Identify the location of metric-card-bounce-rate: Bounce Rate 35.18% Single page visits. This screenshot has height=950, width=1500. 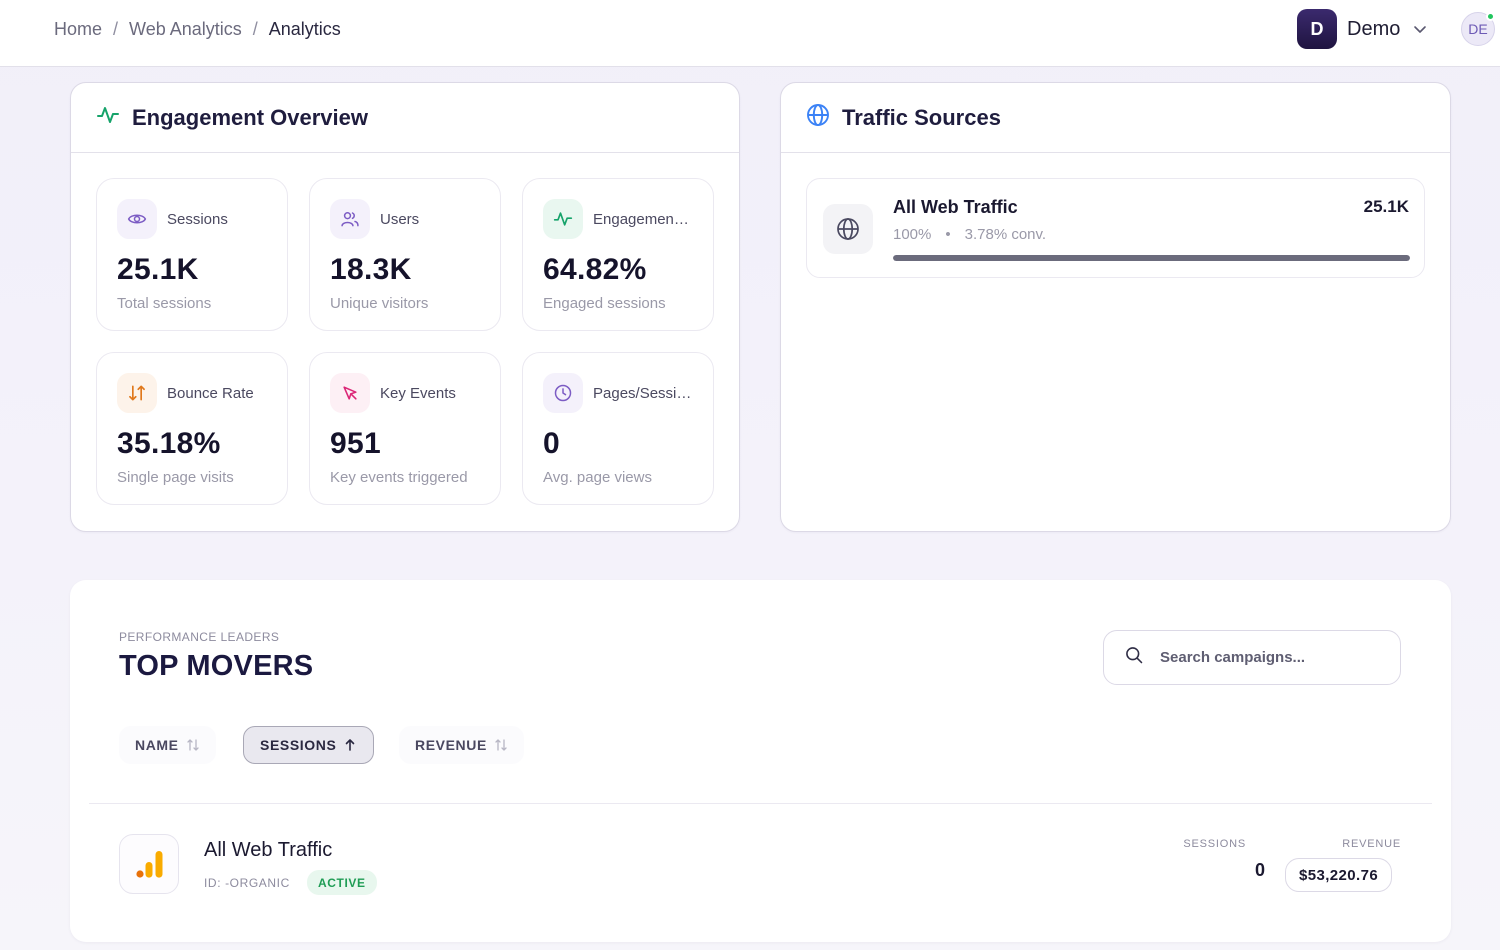
(192, 428).